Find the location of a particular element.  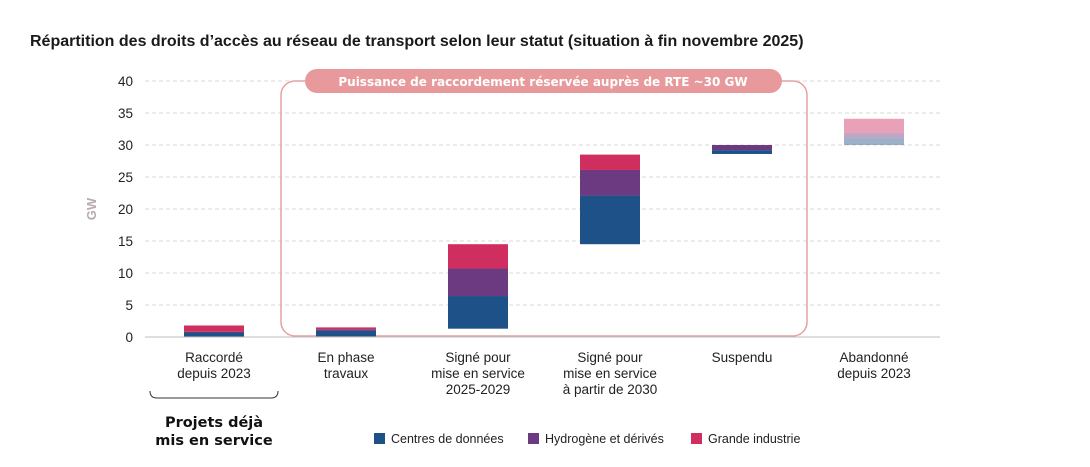

legend-label: Centres de données is located at coordinates (447, 439).